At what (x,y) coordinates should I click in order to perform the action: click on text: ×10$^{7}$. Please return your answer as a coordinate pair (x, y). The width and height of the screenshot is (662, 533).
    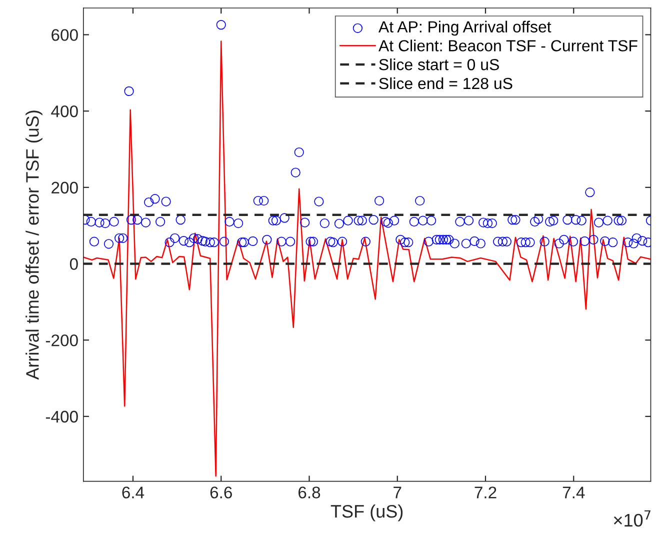
    Looking at the image, I should click on (632, 518).